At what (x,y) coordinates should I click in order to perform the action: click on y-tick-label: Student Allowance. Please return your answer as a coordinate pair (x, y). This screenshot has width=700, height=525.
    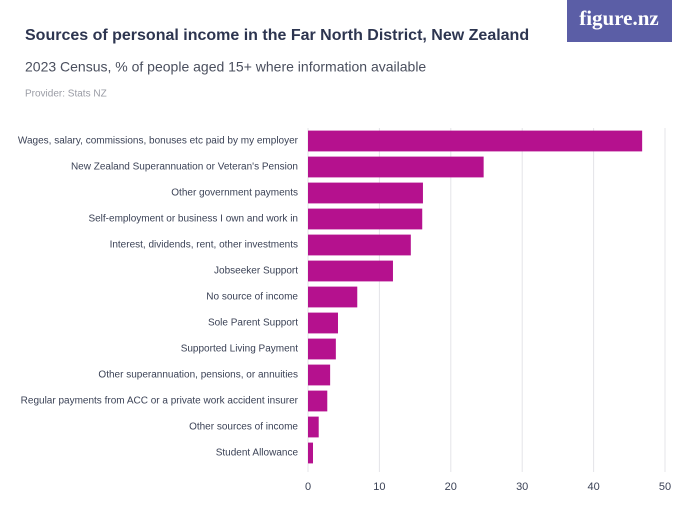
    Looking at the image, I should click on (257, 453).